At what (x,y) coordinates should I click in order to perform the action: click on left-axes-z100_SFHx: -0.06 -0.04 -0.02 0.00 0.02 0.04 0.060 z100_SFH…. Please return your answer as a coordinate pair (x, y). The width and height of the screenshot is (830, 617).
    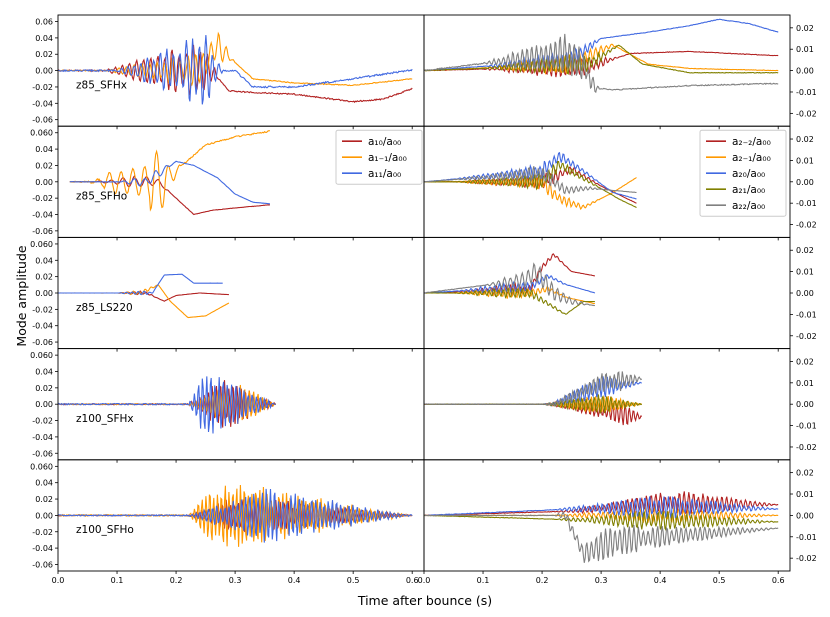
    Looking at the image, I should click on (227, 404).